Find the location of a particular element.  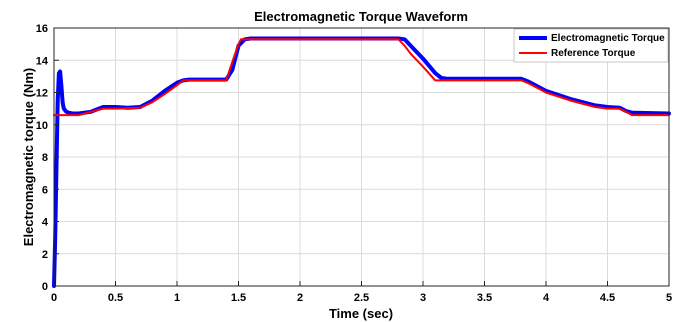

x-tick-label: 5 is located at coordinates (669, 298).